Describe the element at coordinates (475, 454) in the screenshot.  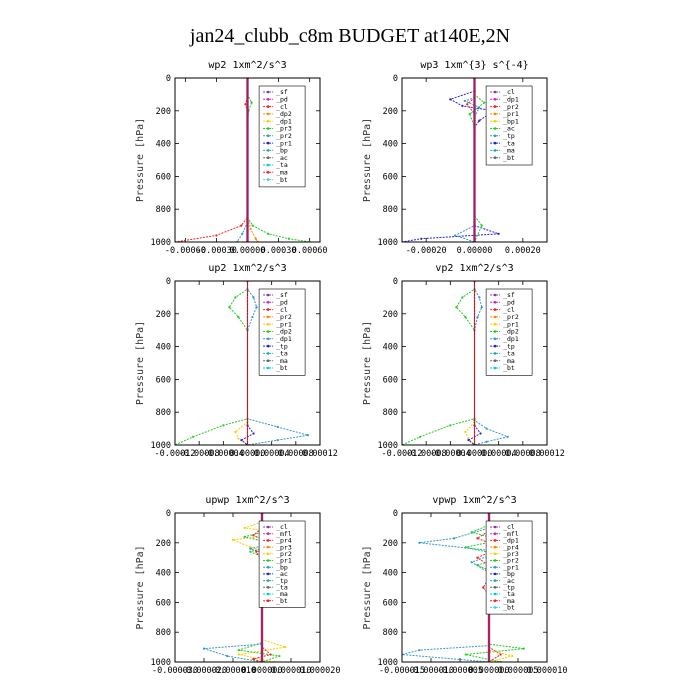
I see `x-tick-label: 0.00000` at that location.